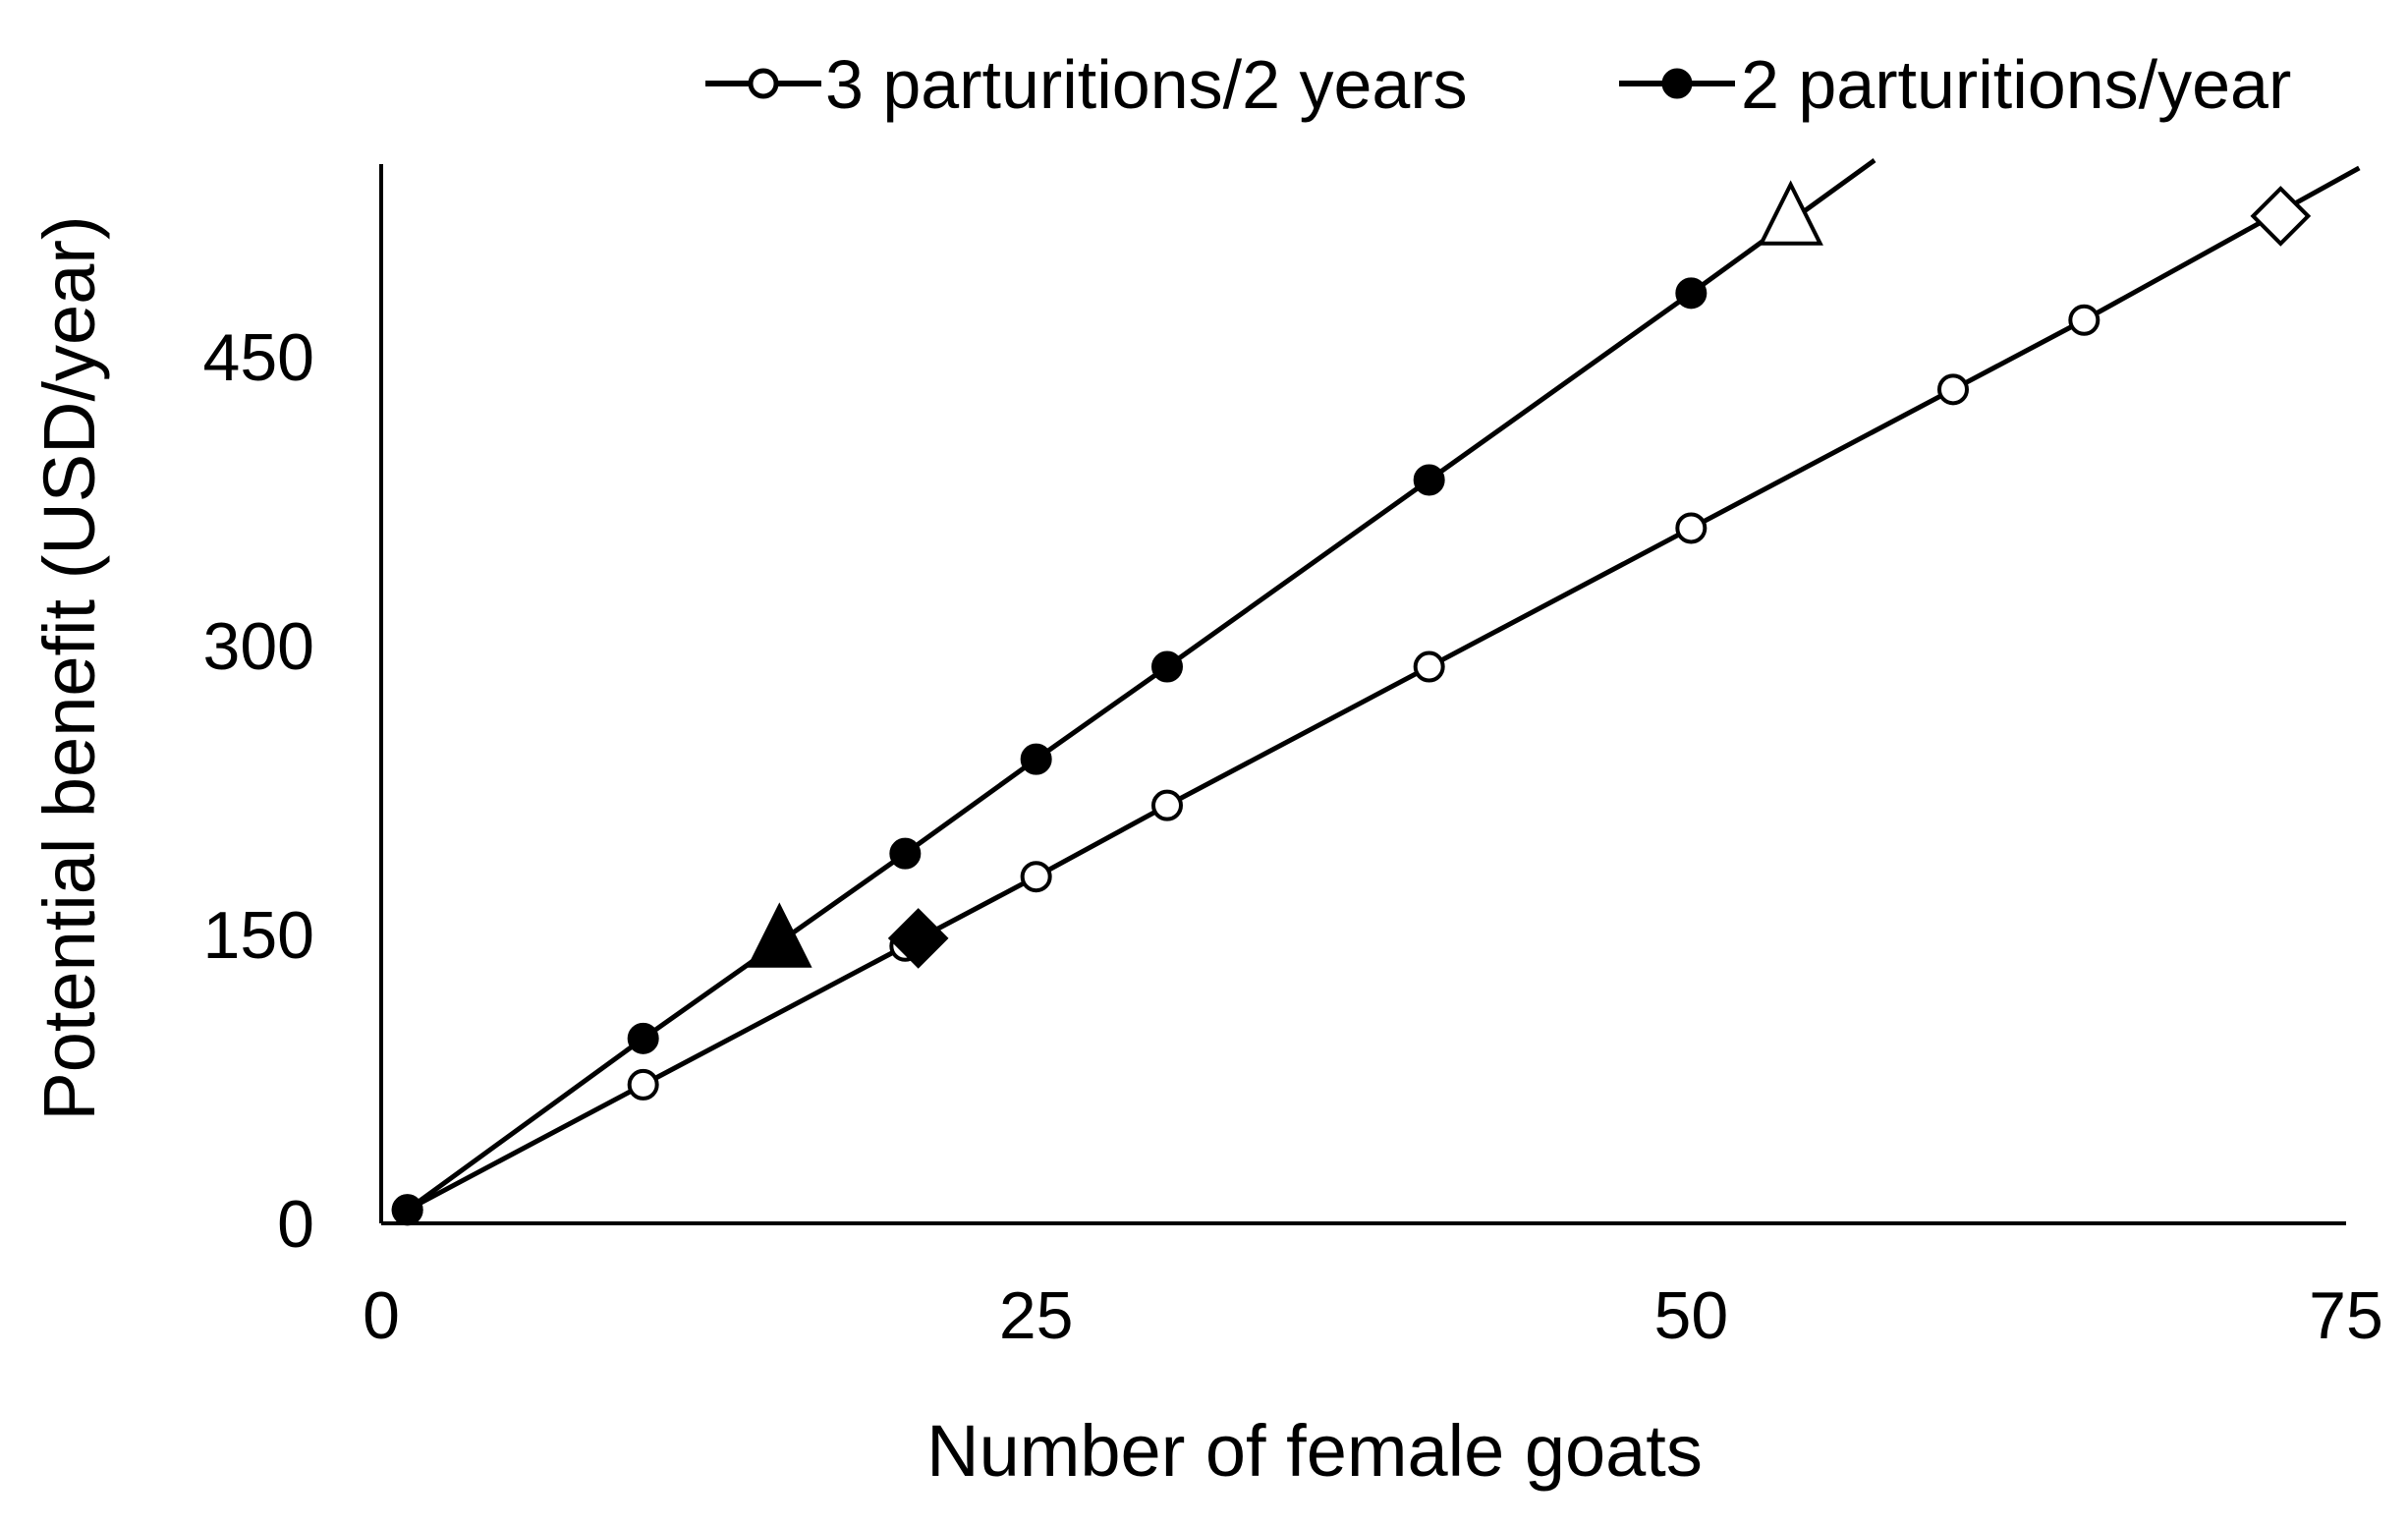 The height and width of the screenshot is (1526, 2408). Describe the element at coordinates (763, 83) in the screenshot. I see `open-circle-icon` at that location.